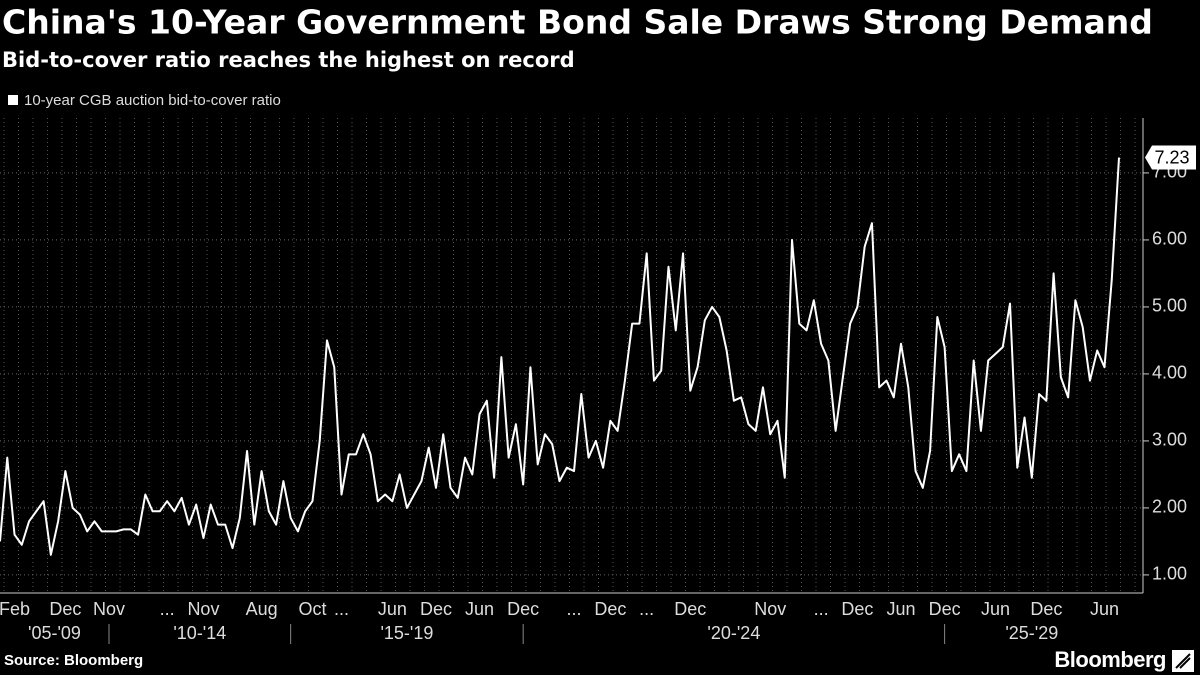 This screenshot has height=675, width=1200. Describe the element at coordinates (1031, 633) in the screenshot. I see `x-group-label: '25-'29` at that location.